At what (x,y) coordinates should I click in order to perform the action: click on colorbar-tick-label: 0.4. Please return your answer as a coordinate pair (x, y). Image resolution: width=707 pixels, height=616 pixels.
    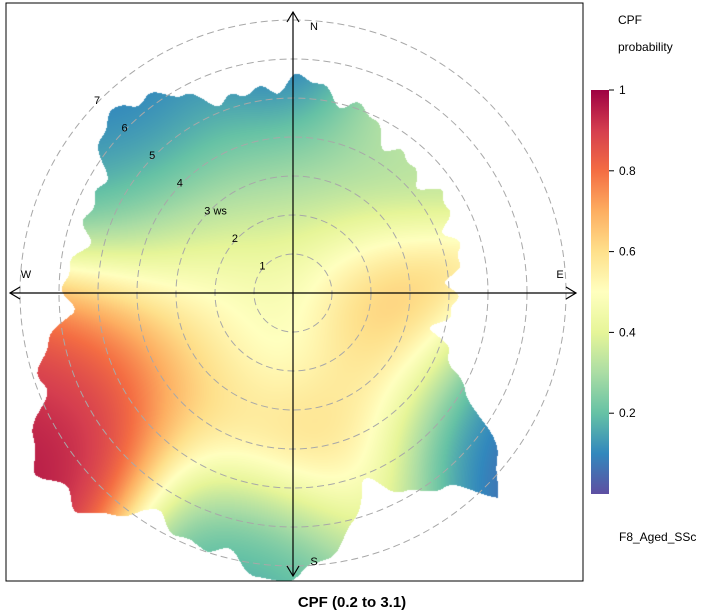
    Looking at the image, I should click on (627, 332).